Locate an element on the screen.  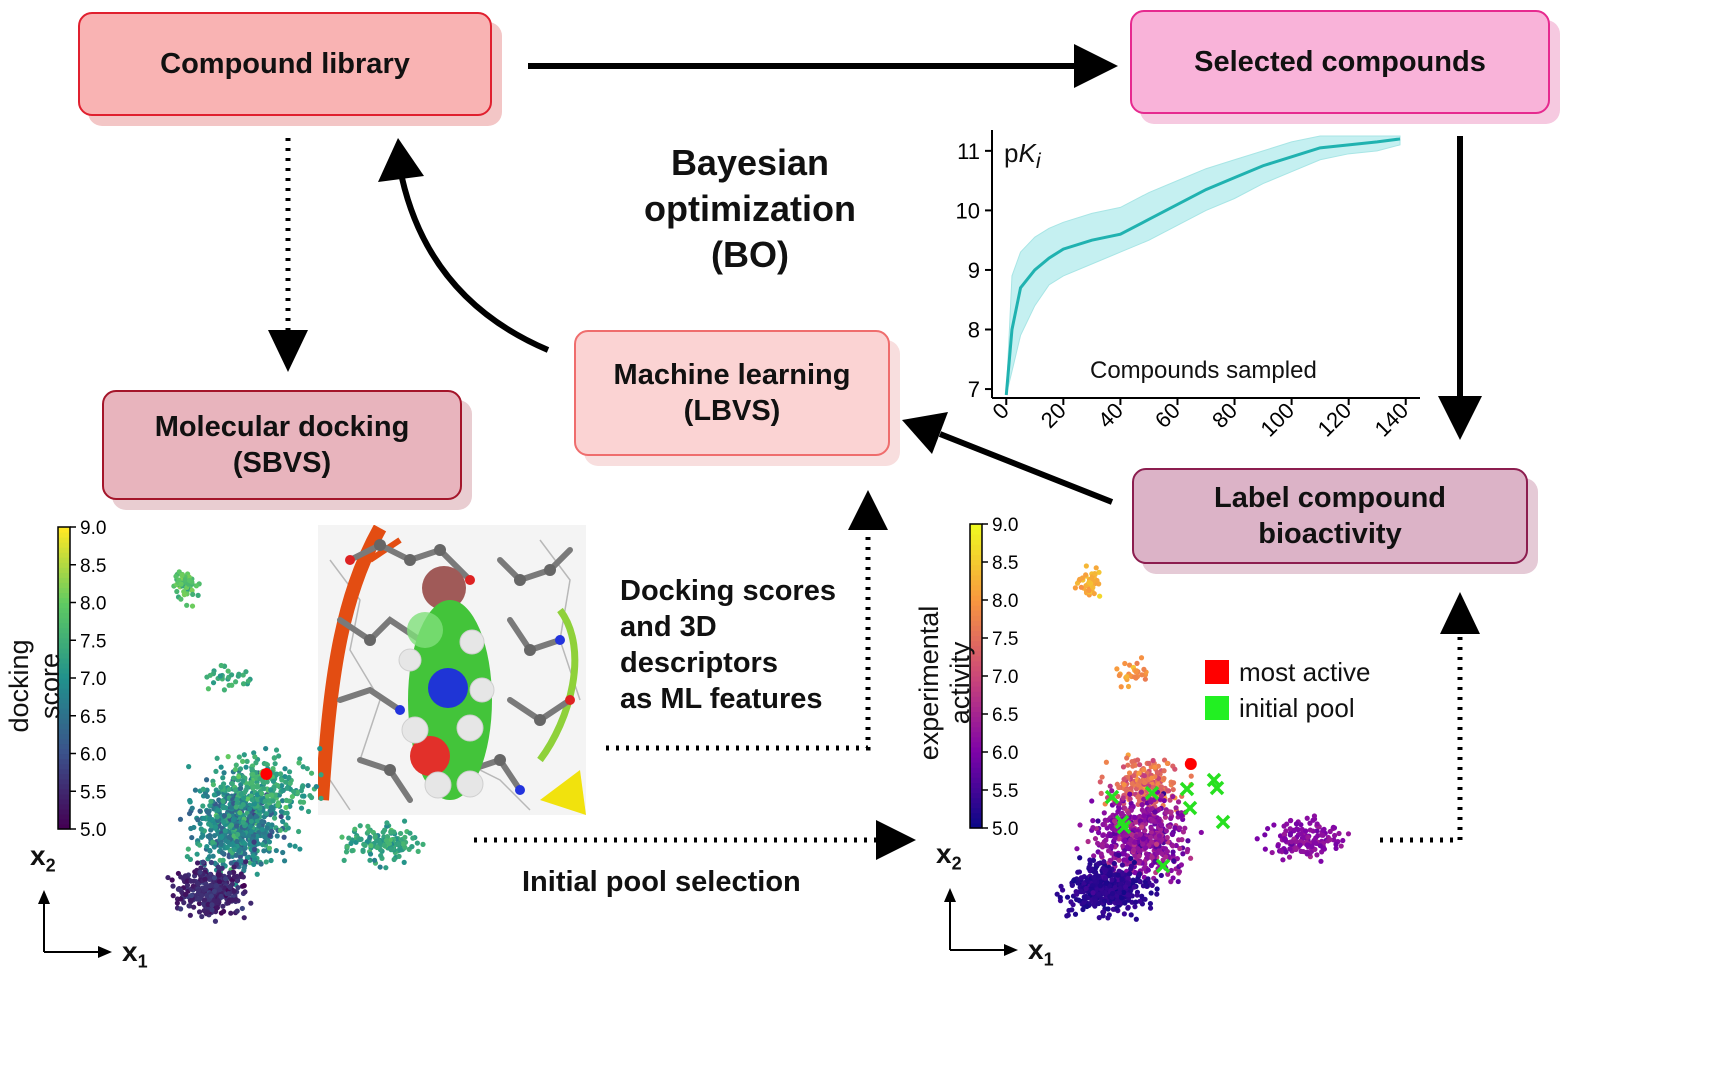
right-colorbar-tick-label: 6.5 is located at coordinates (1005, 715).